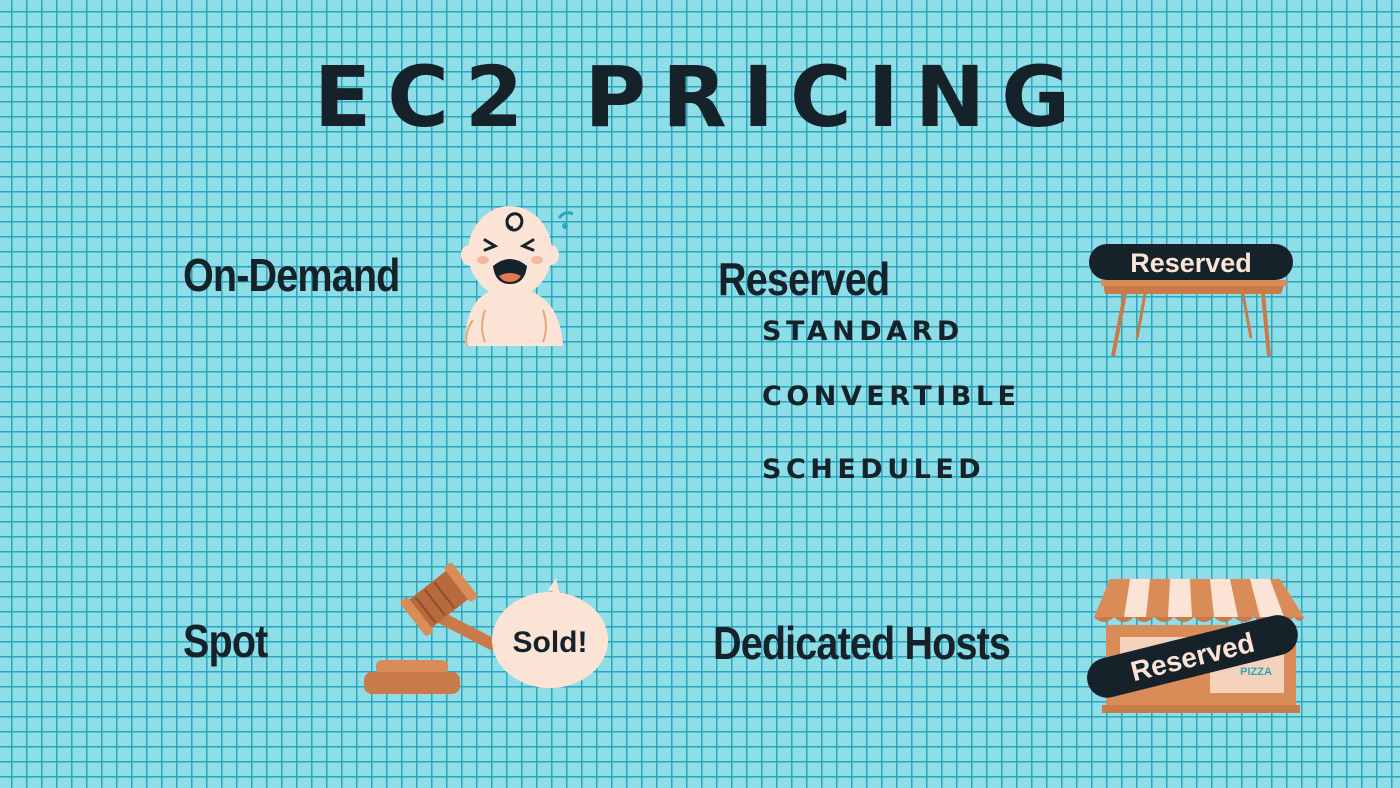 This screenshot has width=1400, height=788. I want to click on reserved-type-convertible: CONVERTIBLE, so click(891, 396).